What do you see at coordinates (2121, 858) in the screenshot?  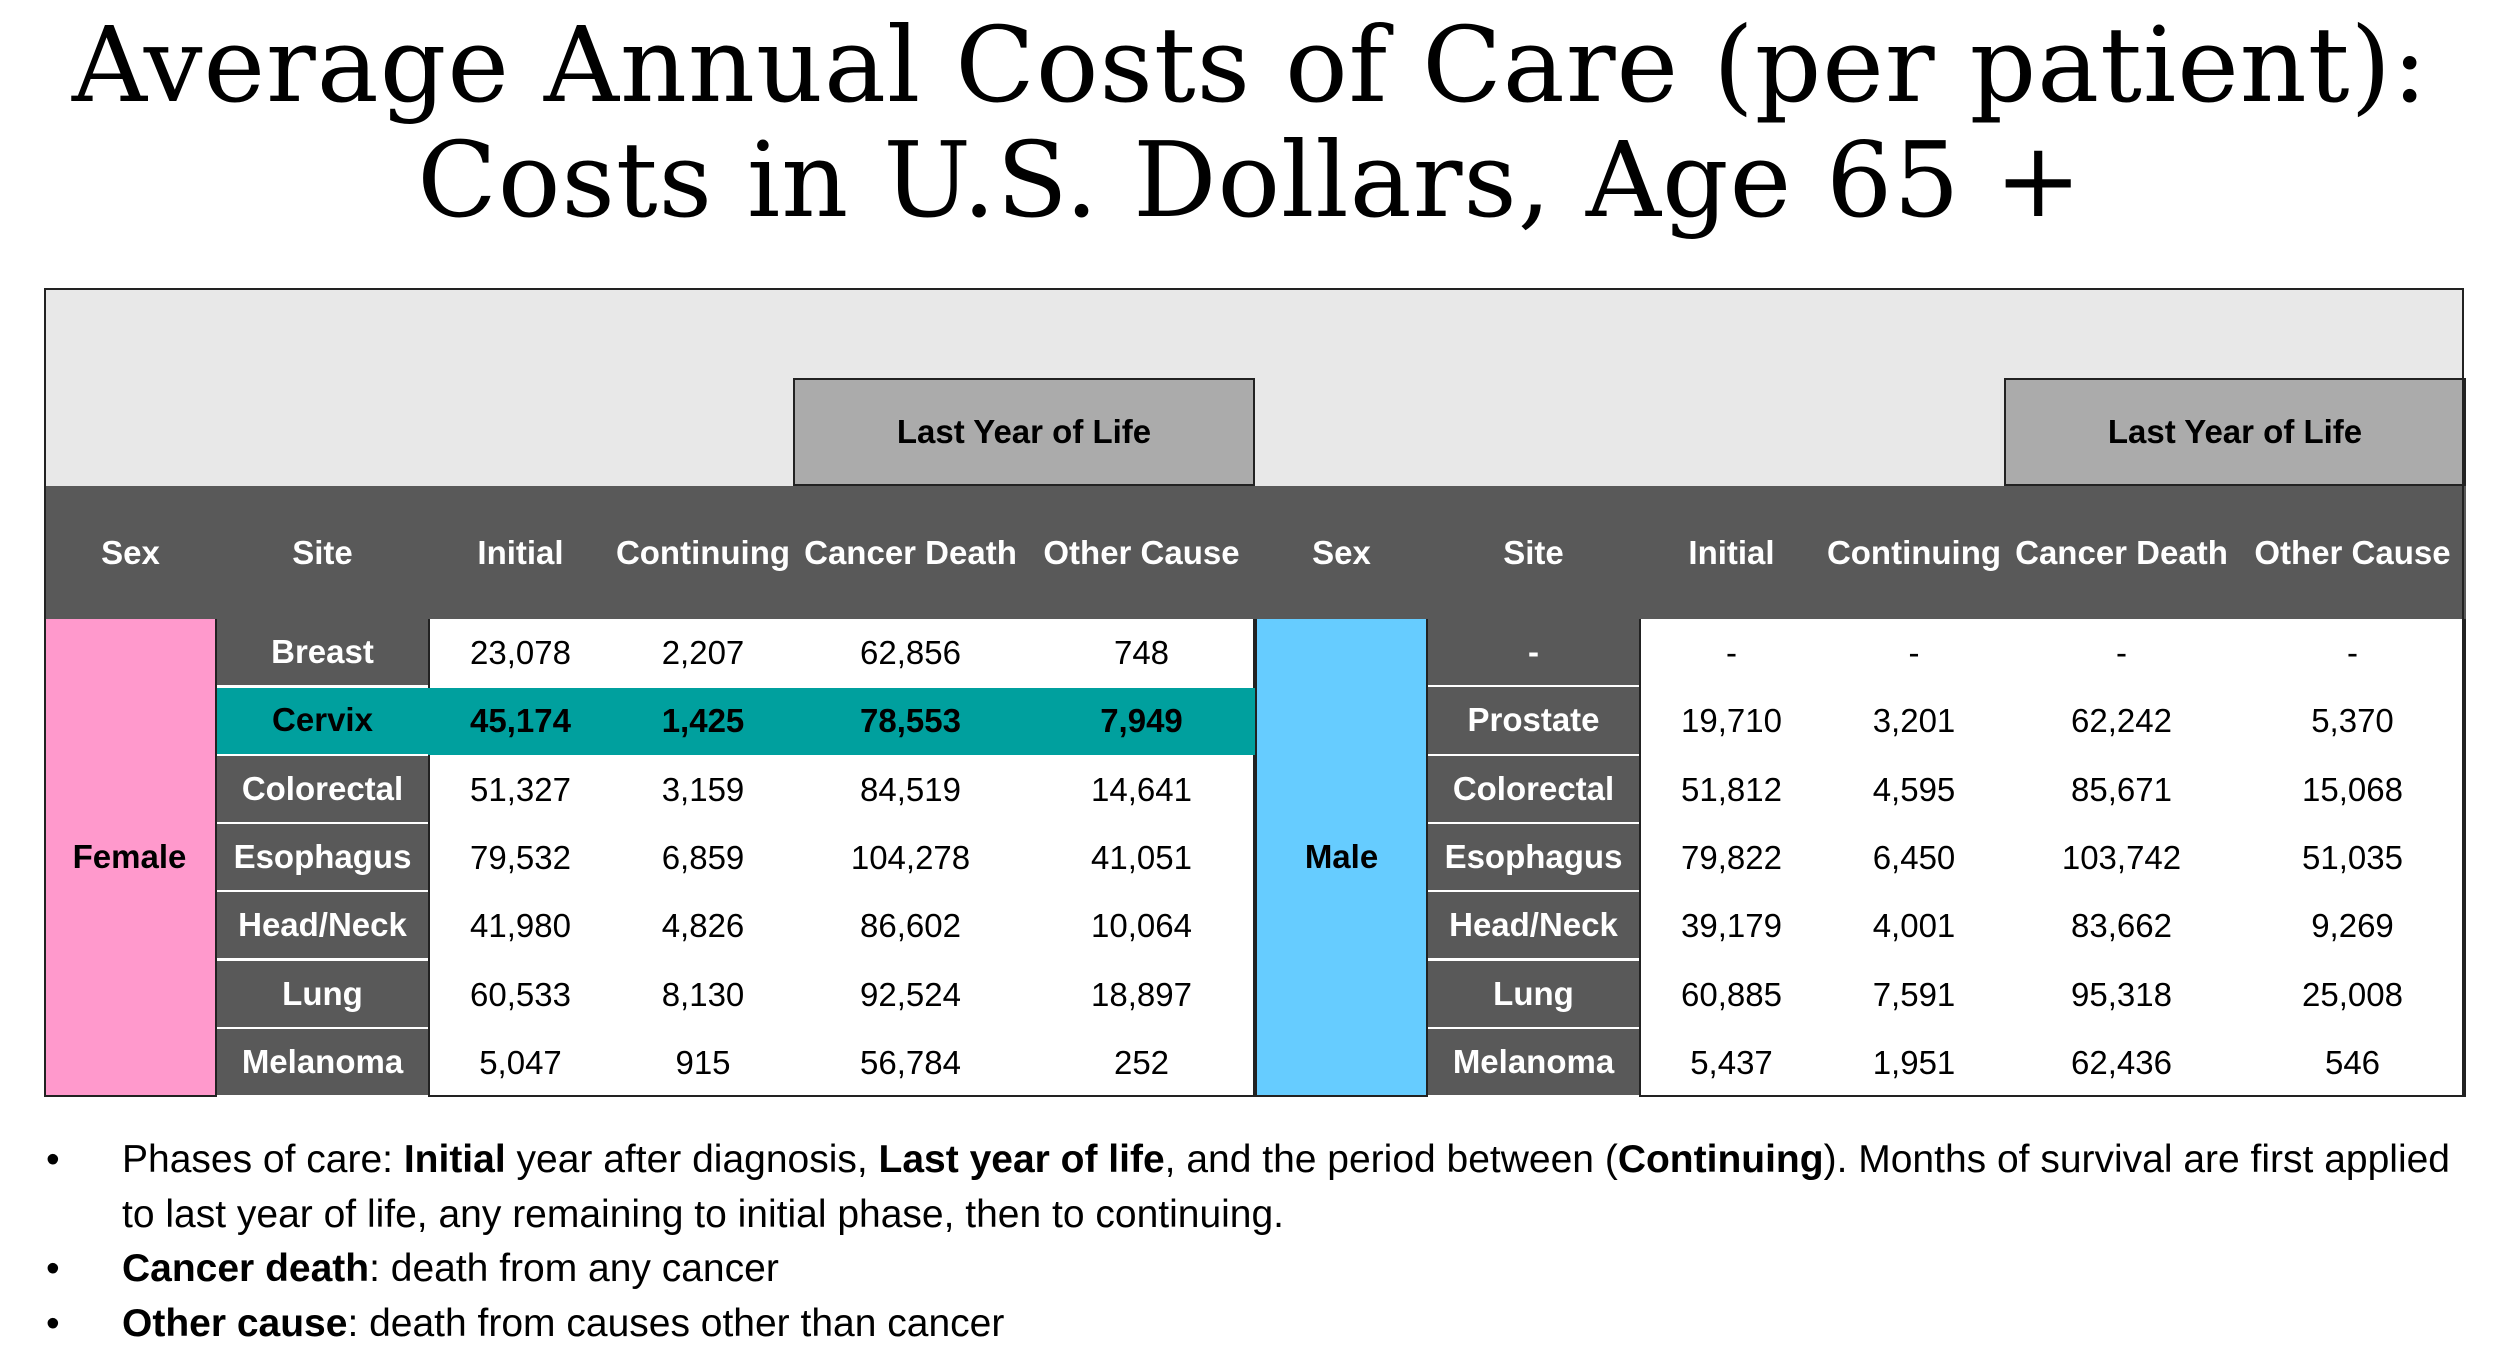 I see `value-cell-cancer-death: 103,742` at bounding box center [2121, 858].